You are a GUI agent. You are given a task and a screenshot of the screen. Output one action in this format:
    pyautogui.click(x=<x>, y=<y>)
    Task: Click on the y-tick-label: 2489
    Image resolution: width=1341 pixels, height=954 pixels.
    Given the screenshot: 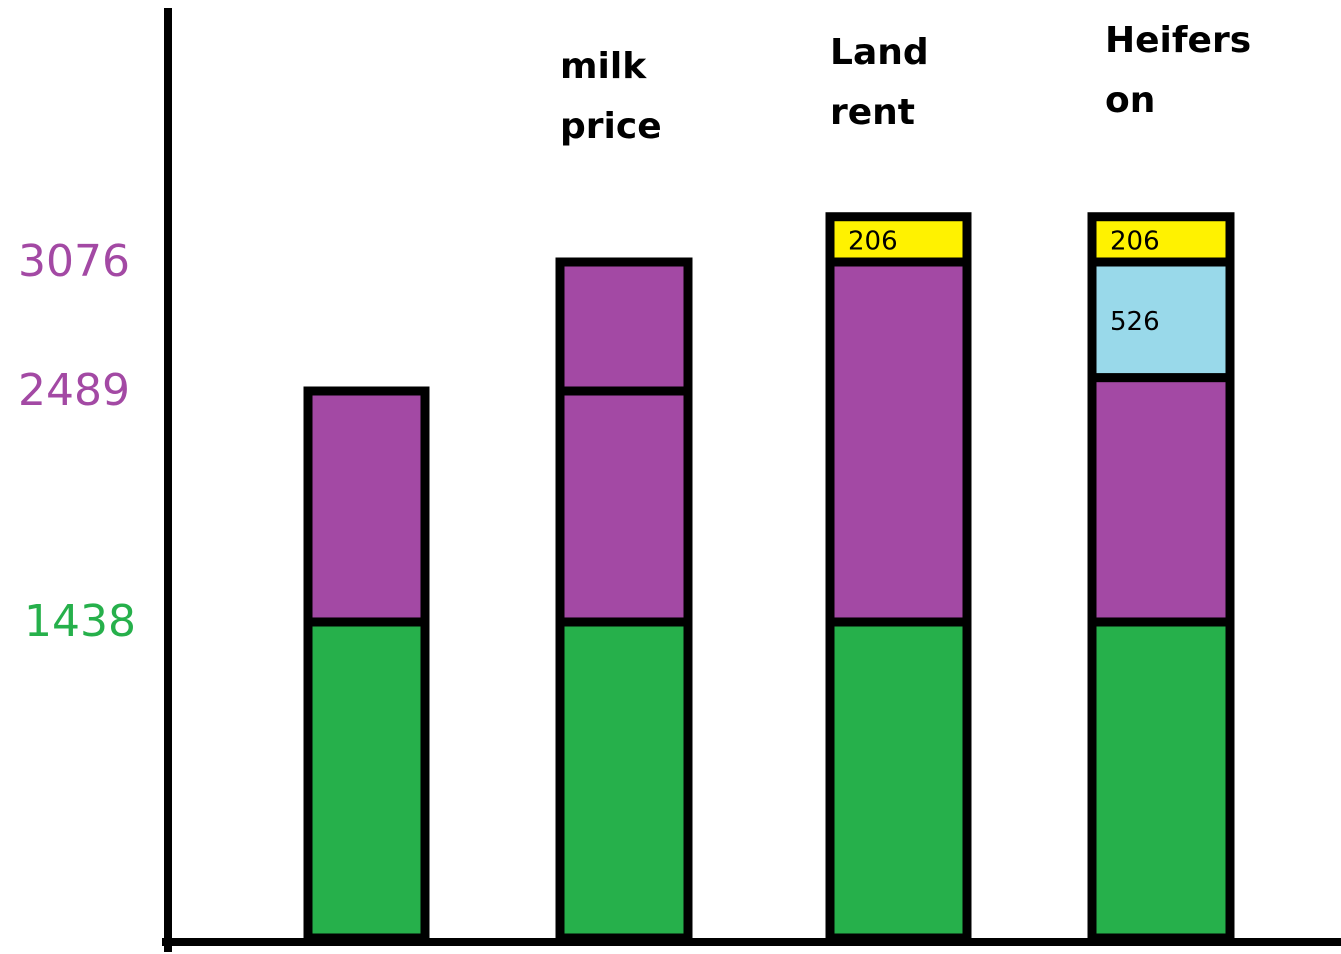 What is the action you would take?
    pyautogui.click(x=74, y=390)
    